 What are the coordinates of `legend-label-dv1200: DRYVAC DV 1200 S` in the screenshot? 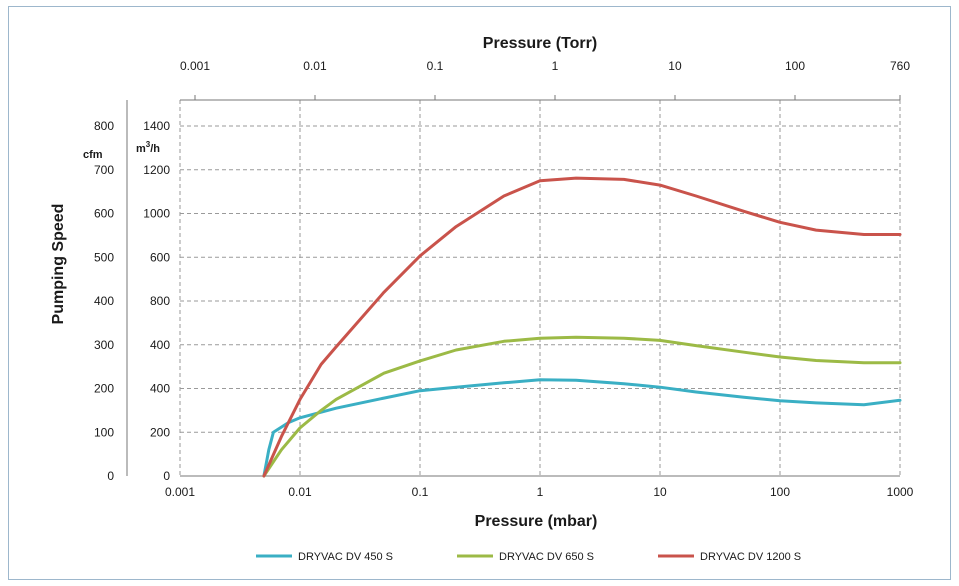 It's located at (750, 557).